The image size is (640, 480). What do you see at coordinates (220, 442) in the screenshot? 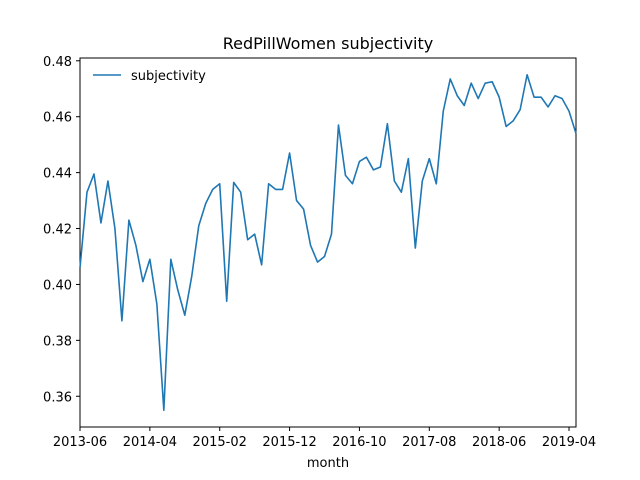
I see `x-tick-label: 2015-02` at bounding box center [220, 442].